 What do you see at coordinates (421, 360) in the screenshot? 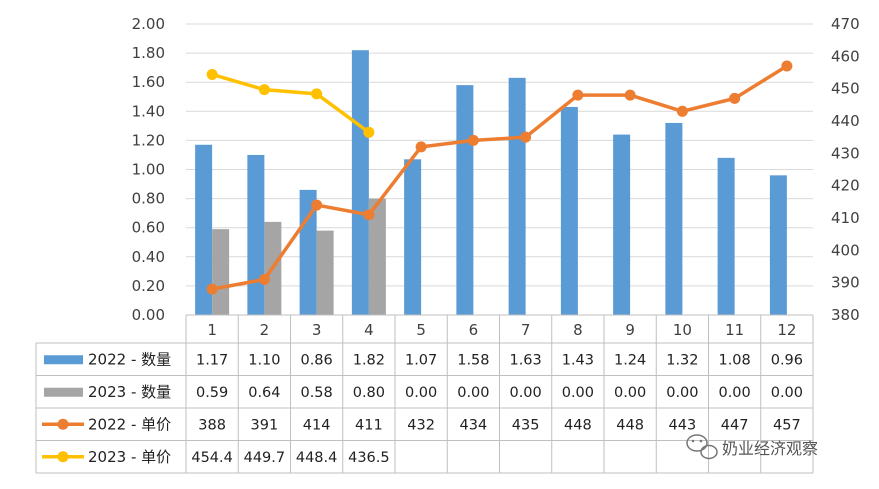
I see `data-label: 1.07` at bounding box center [421, 360].